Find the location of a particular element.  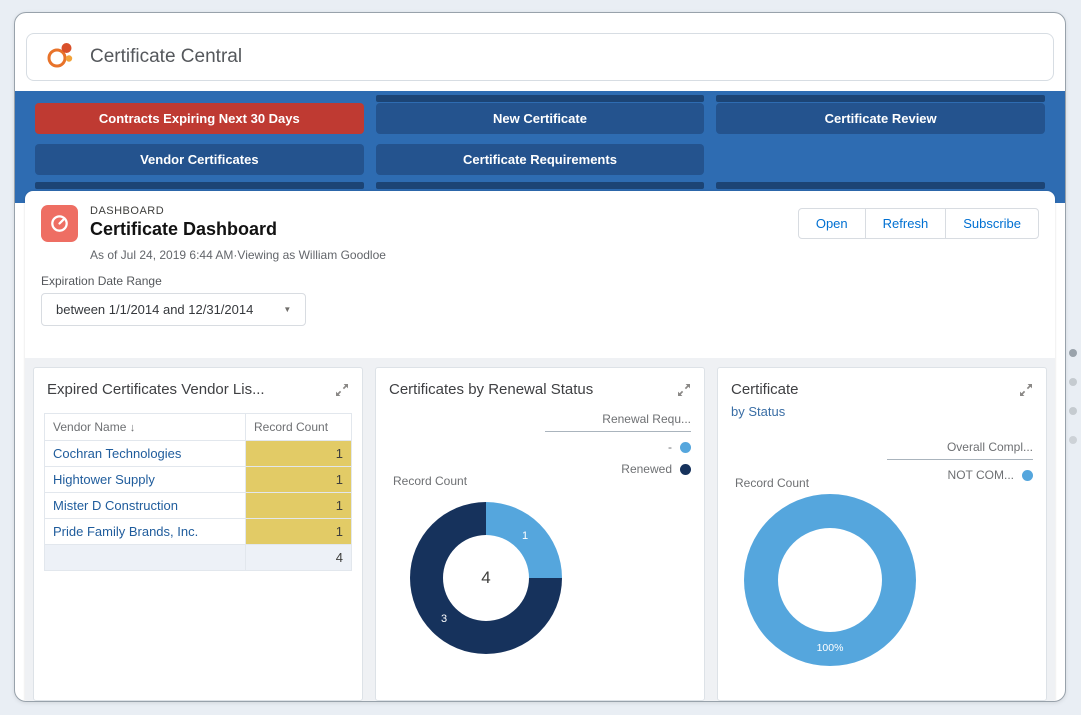

vendor-link: Mister D Construction is located at coordinates (115, 505).